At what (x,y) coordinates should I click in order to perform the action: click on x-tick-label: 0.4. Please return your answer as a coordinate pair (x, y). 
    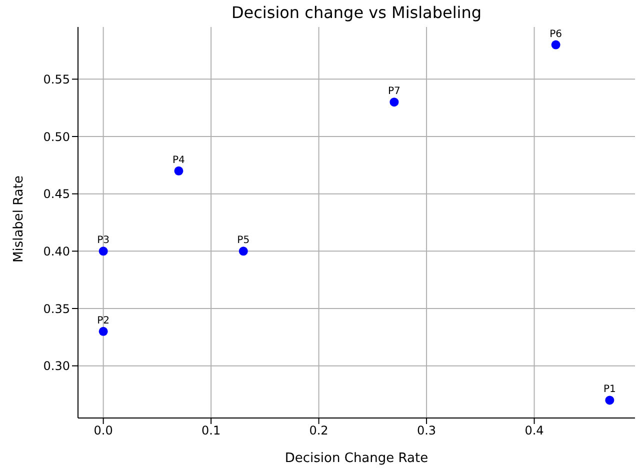
    Looking at the image, I should click on (534, 431).